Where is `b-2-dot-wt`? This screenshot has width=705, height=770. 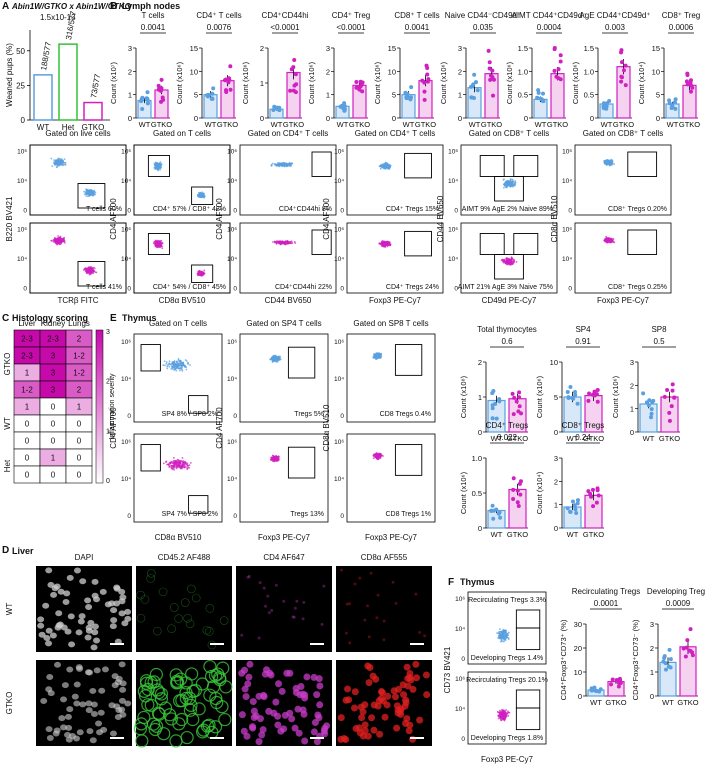 b-2-dot-wt is located at coordinates (277, 108).